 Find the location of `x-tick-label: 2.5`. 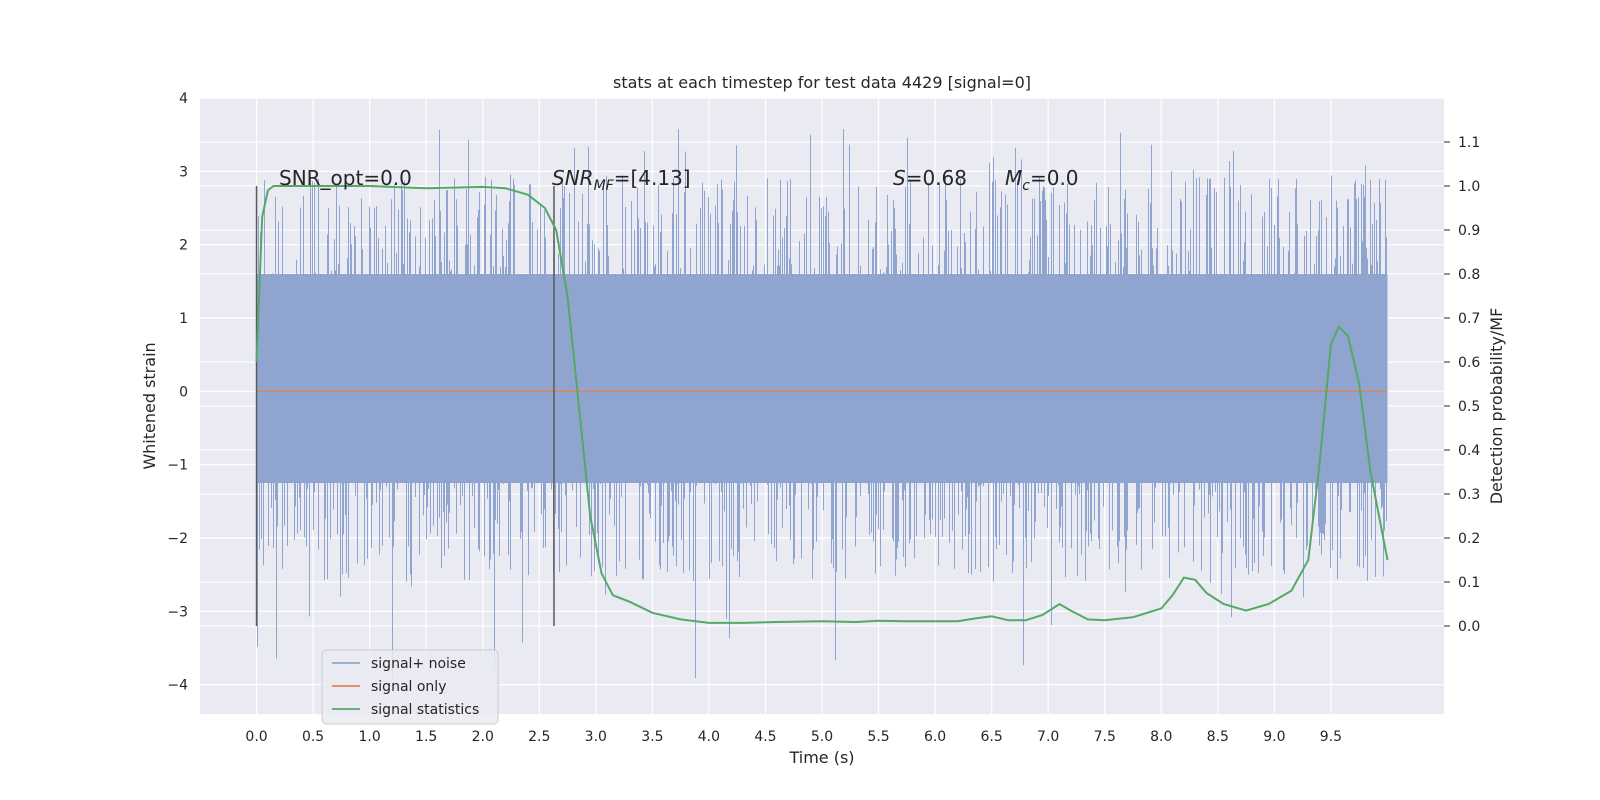

x-tick-label: 2.5 is located at coordinates (539, 737).